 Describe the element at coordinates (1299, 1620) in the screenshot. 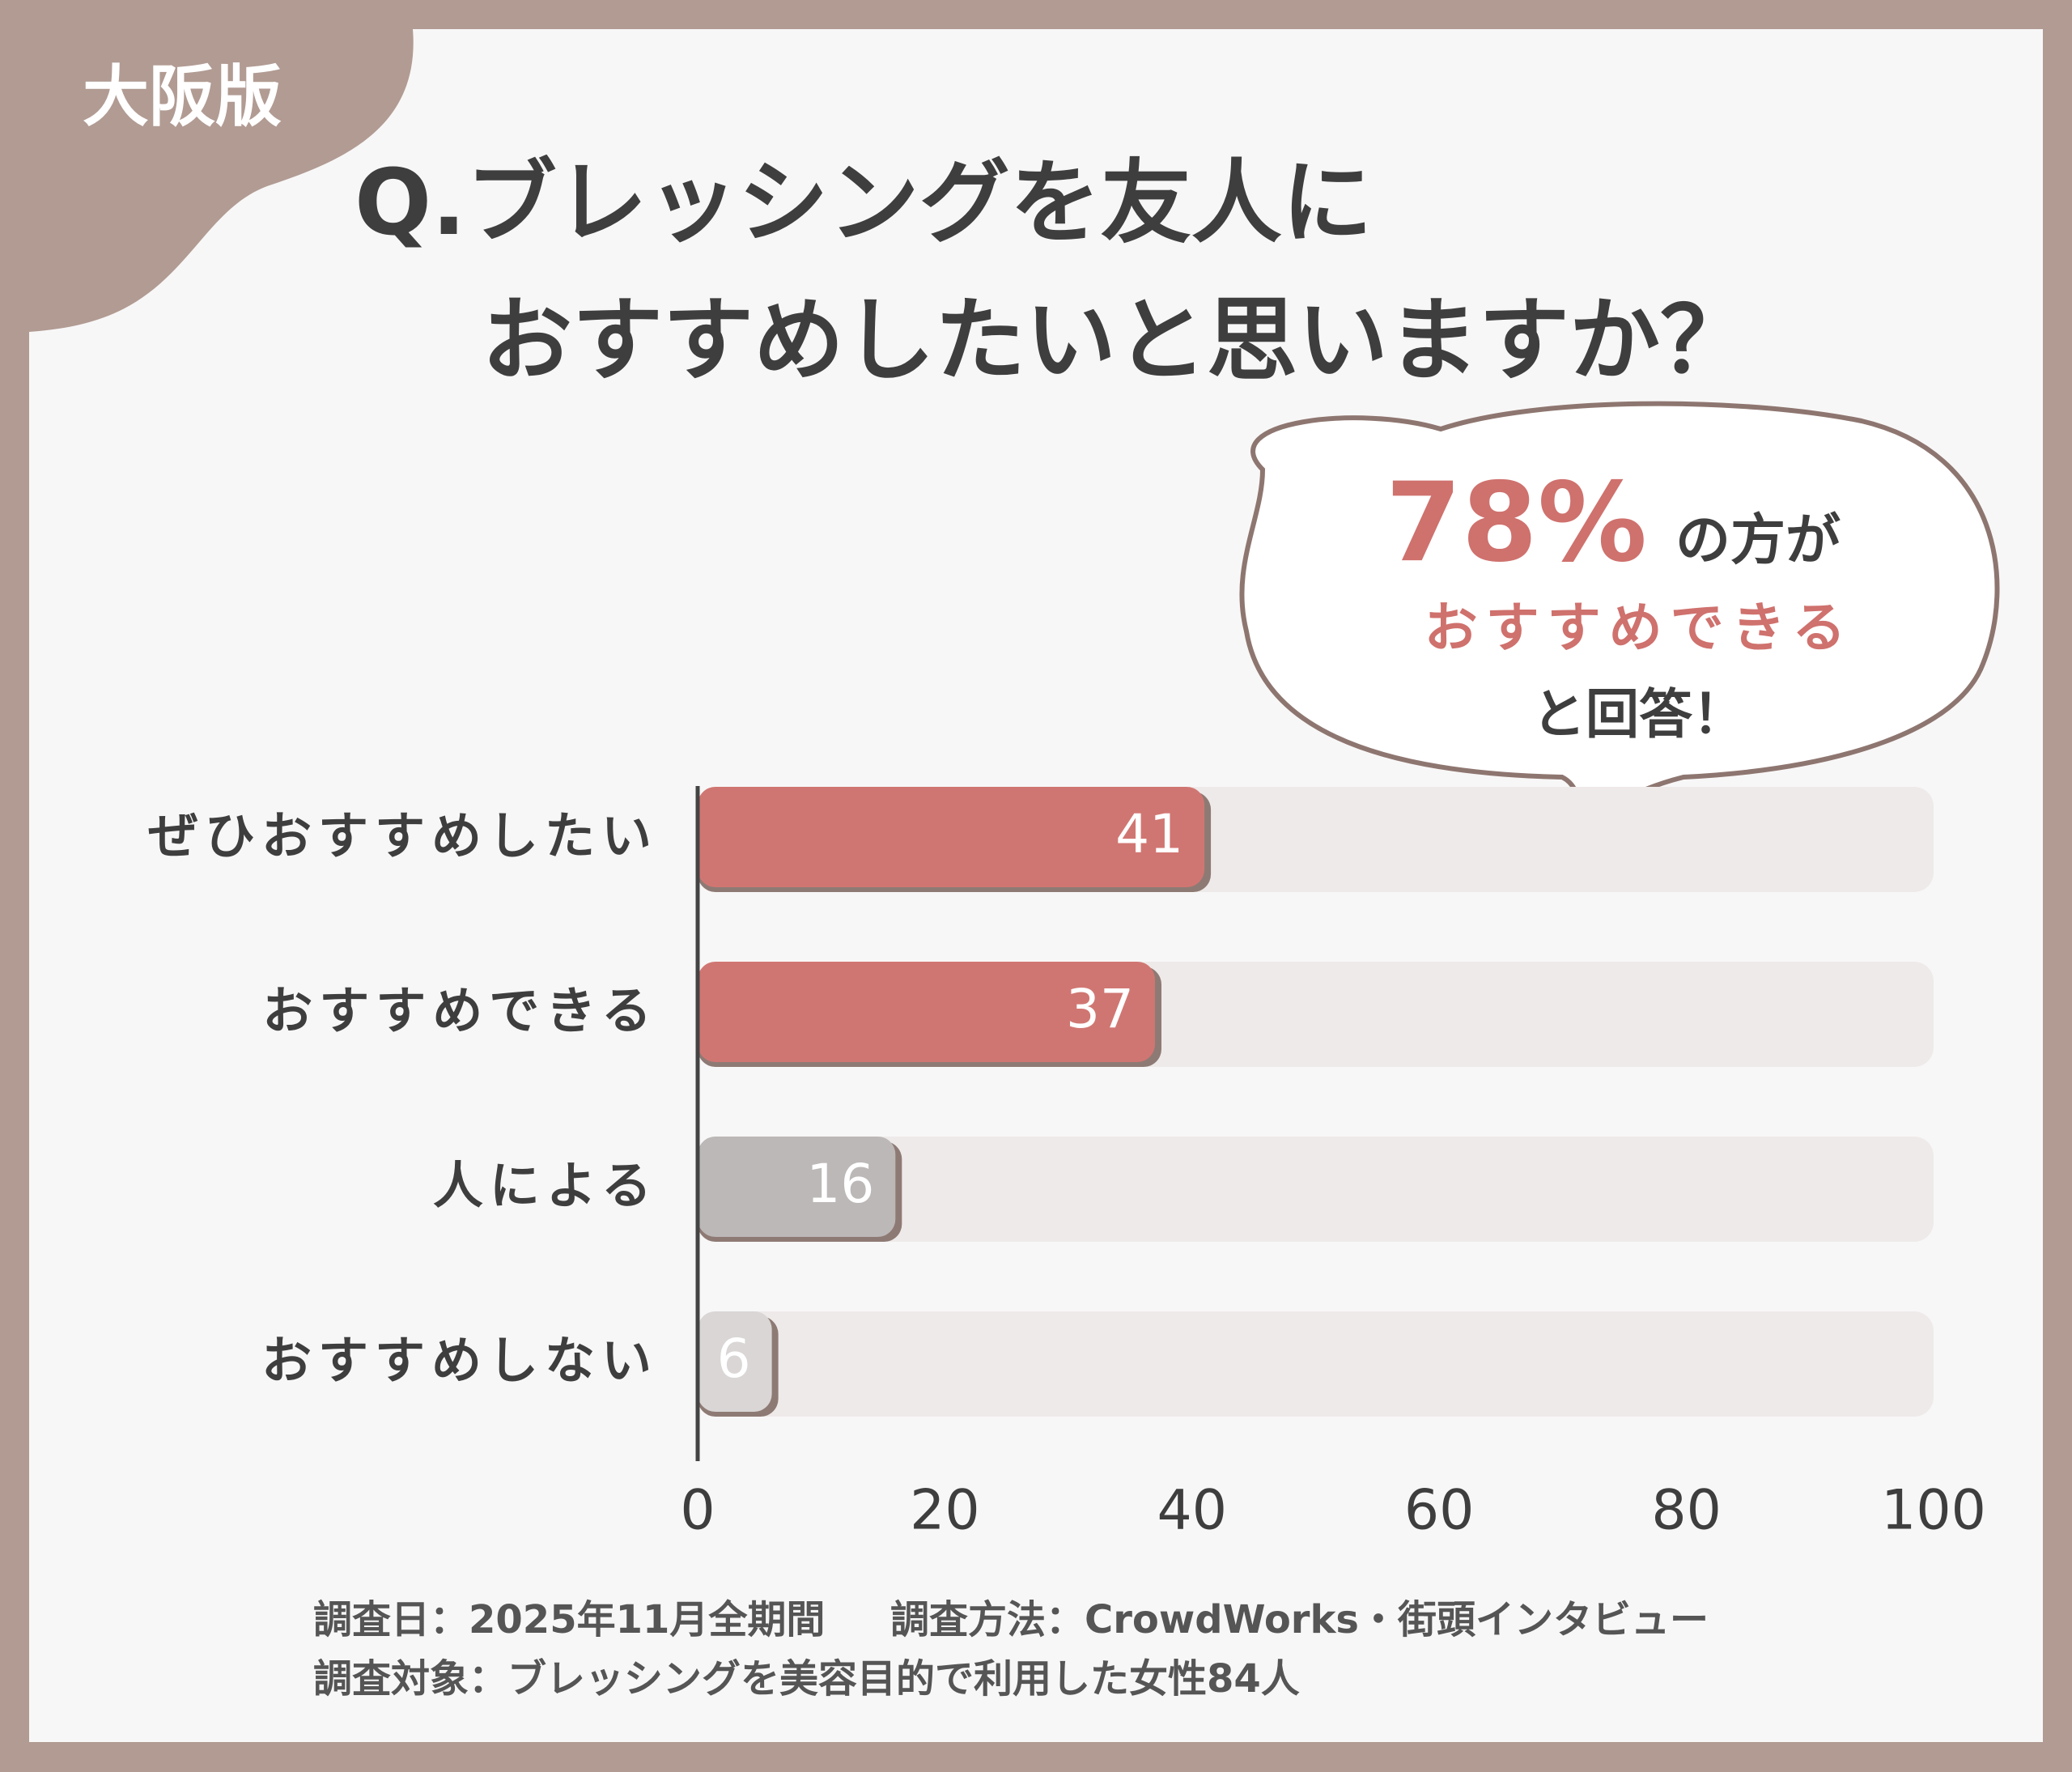

I see `note: 調査方法：CrowdWorks・街頭インタビュー` at that location.